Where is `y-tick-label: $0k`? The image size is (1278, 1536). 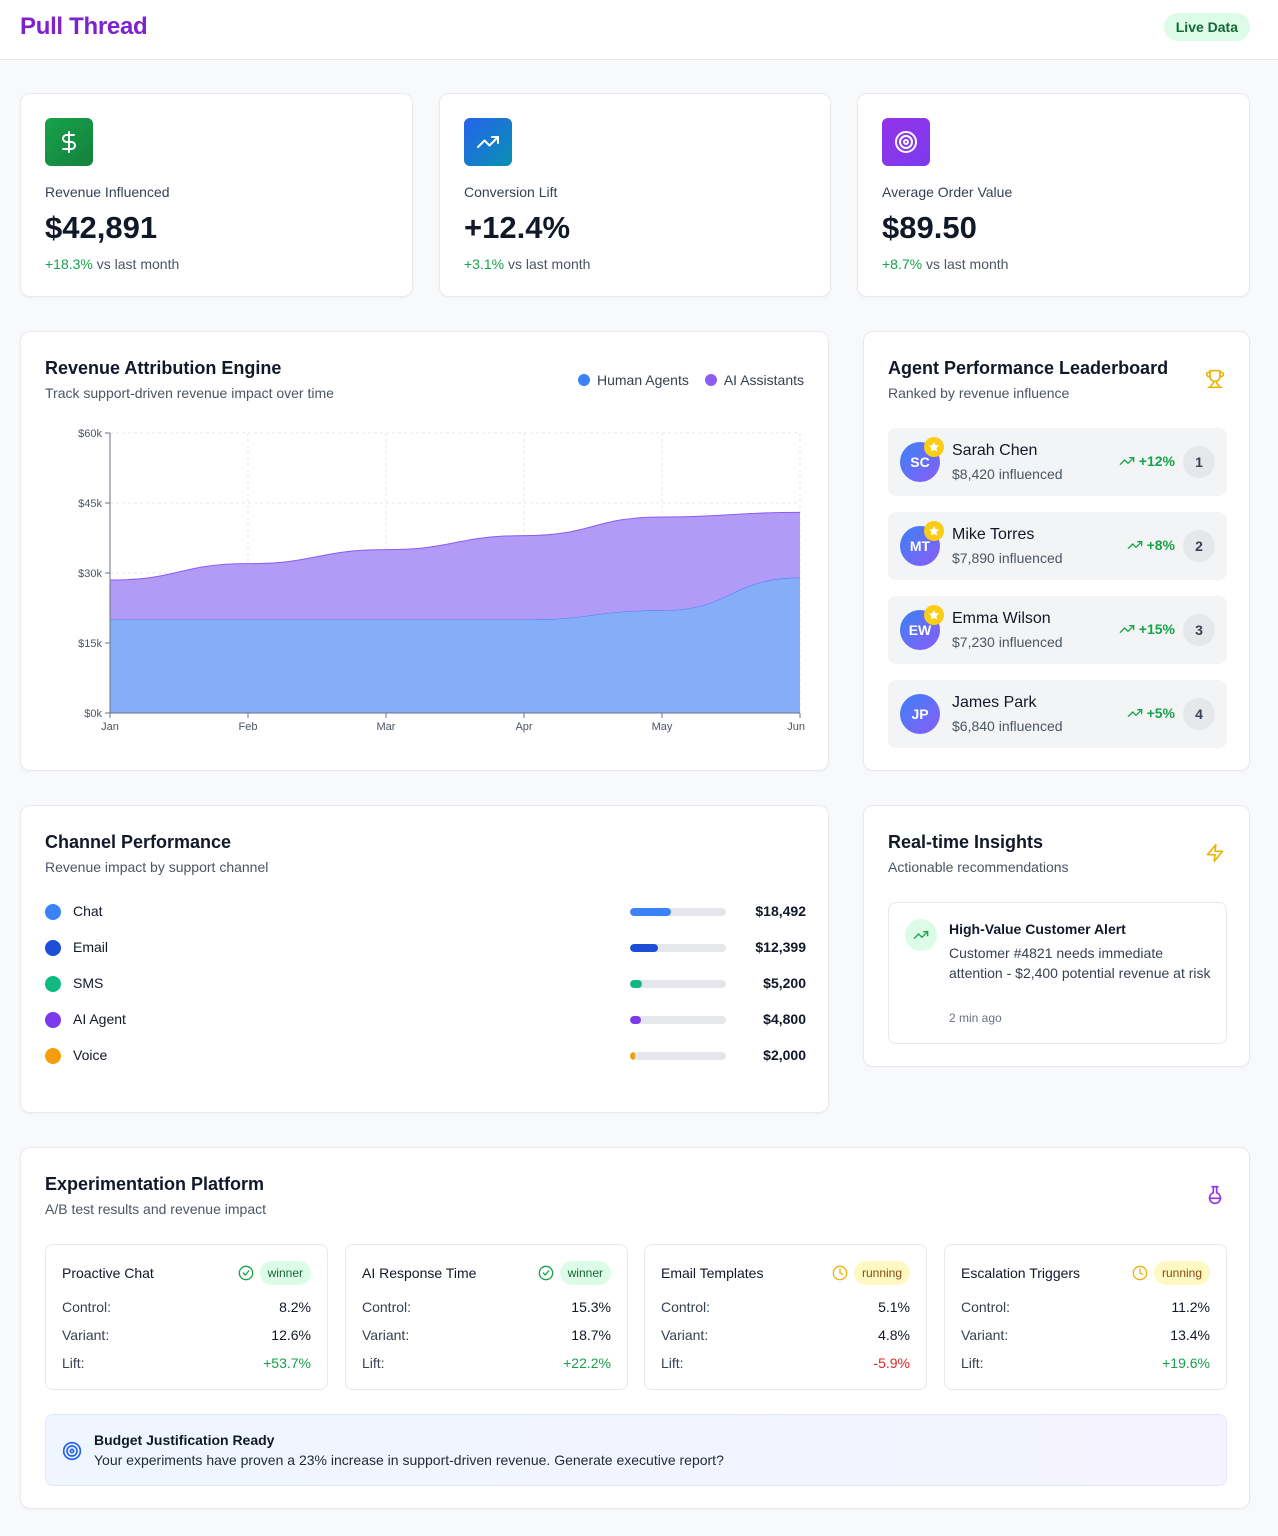 y-tick-label: $0k is located at coordinates (93, 714).